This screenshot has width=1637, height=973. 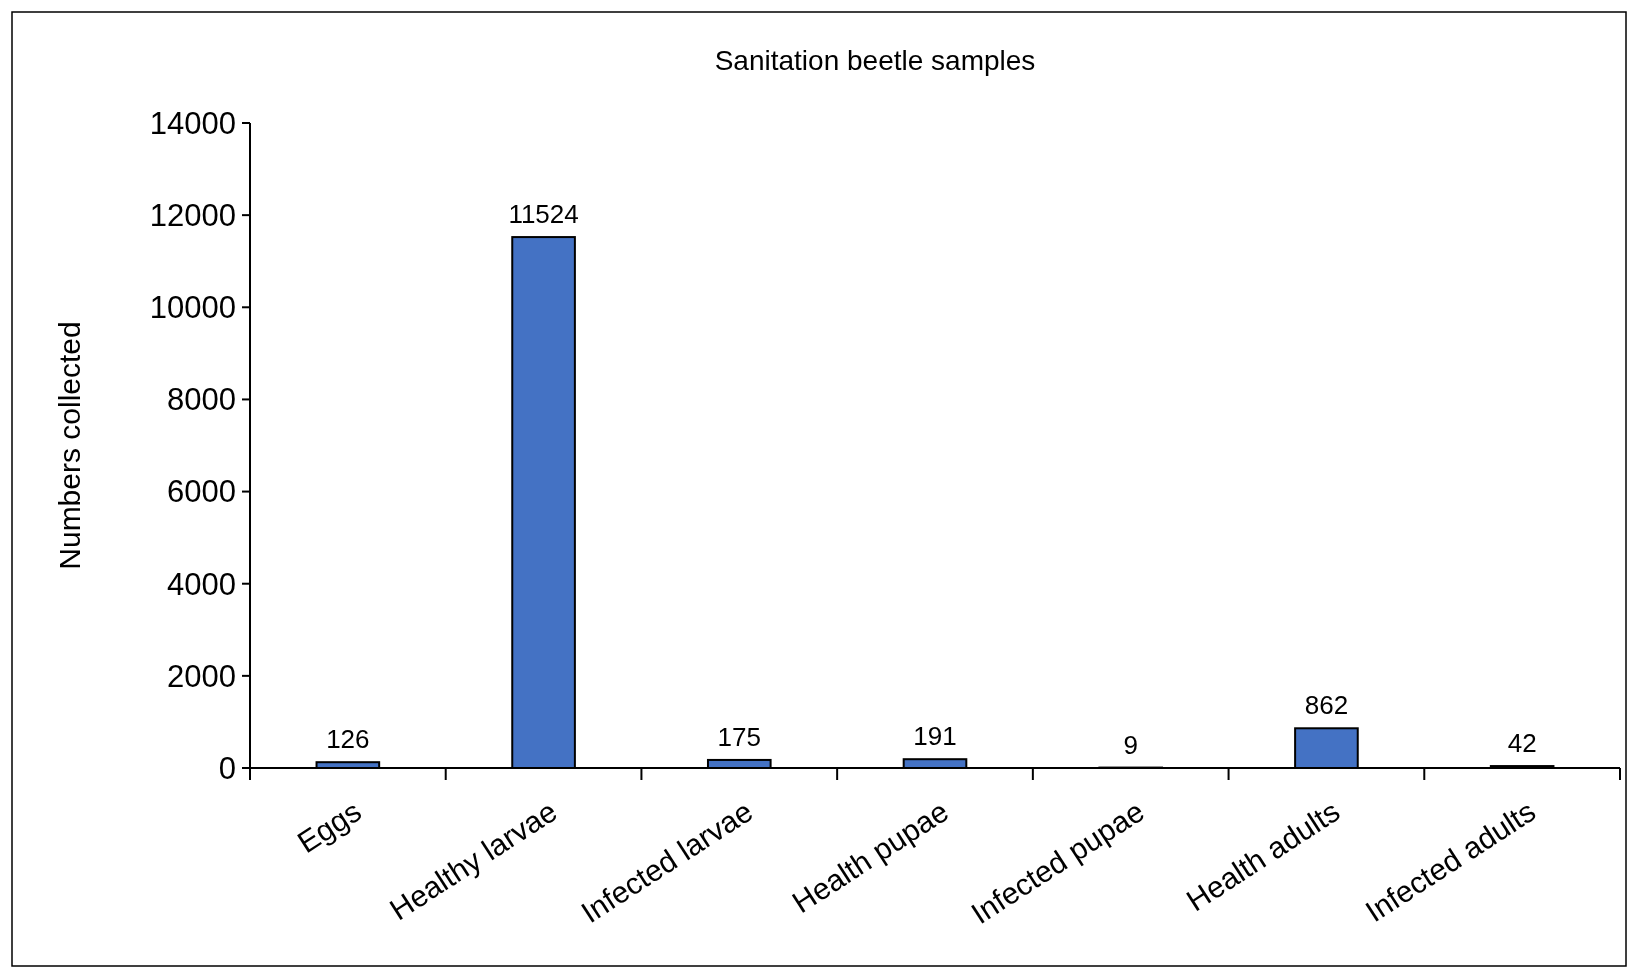 I want to click on y-tick-label: 4000, so click(x=201, y=584).